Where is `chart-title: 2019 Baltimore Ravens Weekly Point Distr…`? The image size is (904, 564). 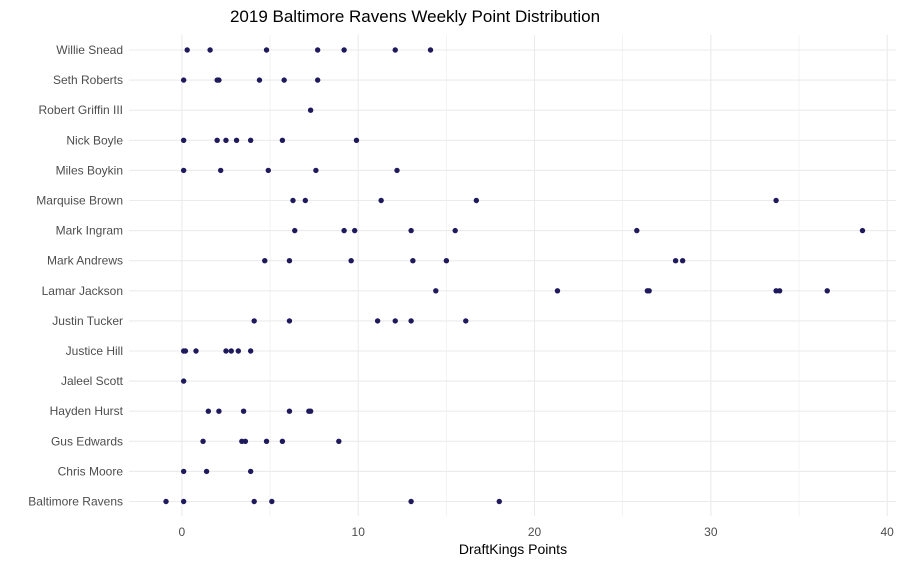
chart-title: 2019 Baltimore Ravens Weekly Point Distr… is located at coordinates (415, 16).